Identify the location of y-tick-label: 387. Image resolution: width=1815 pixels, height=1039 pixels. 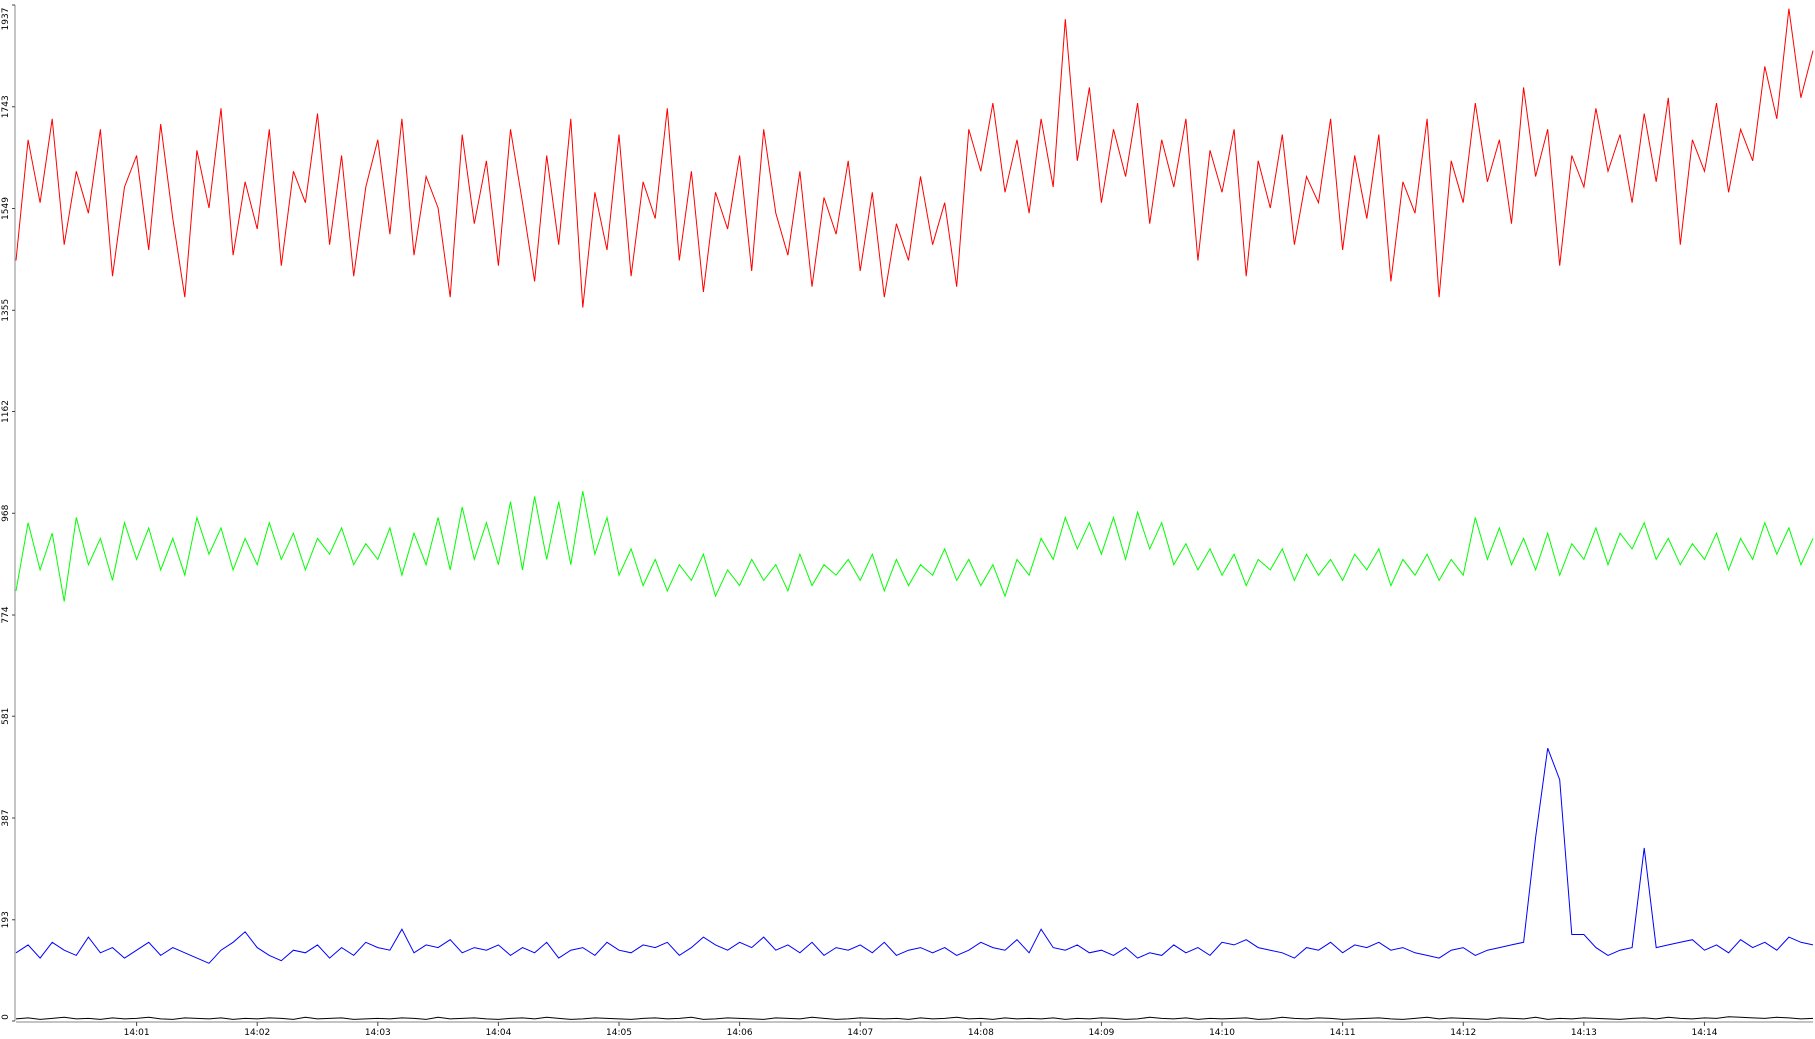
(6, 817).